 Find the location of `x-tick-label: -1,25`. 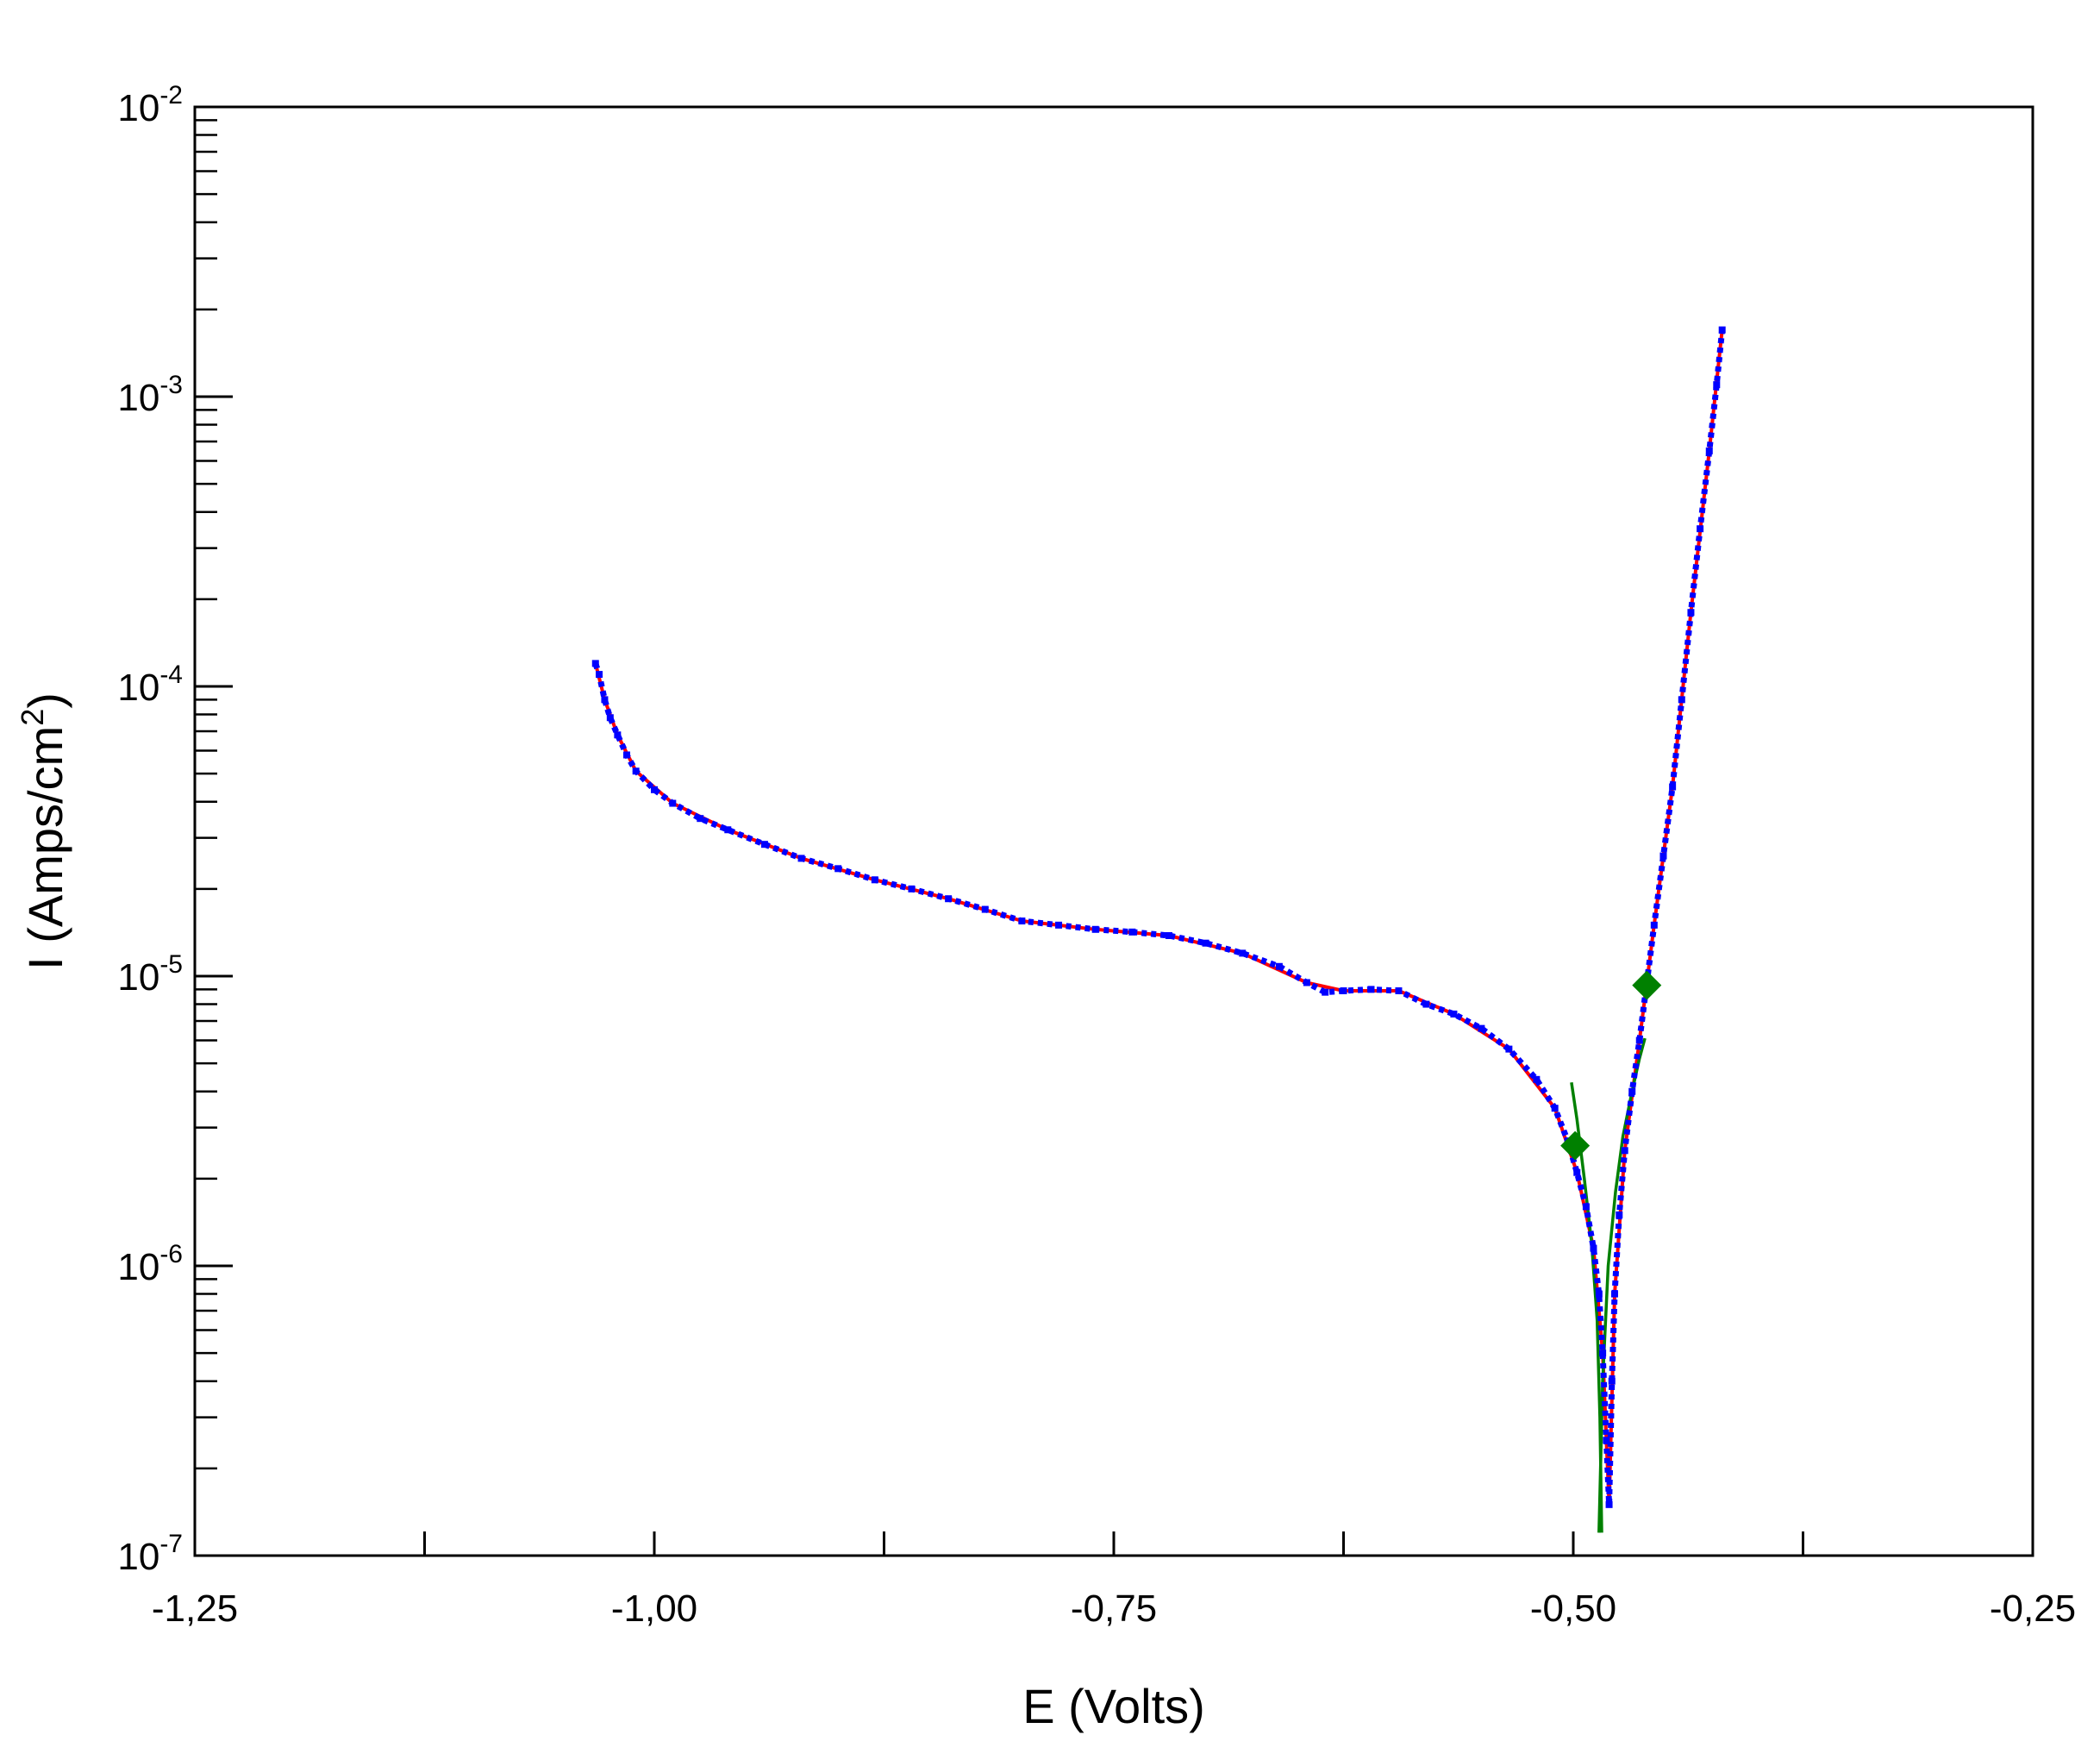

x-tick-label: -1,25 is located at coordinates (195, 1609).